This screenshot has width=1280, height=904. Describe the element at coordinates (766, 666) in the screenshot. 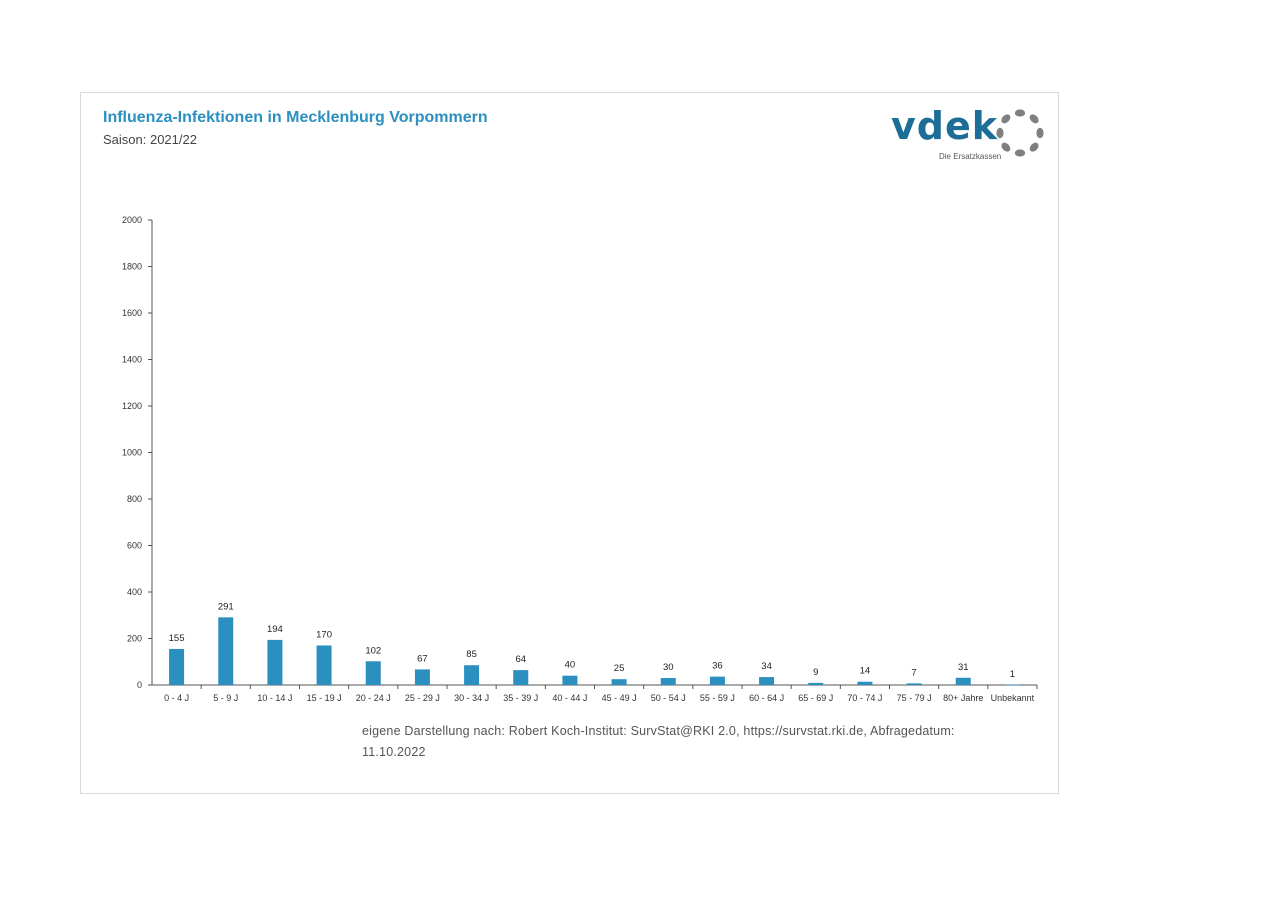

I see `data-label: 34` at that location.